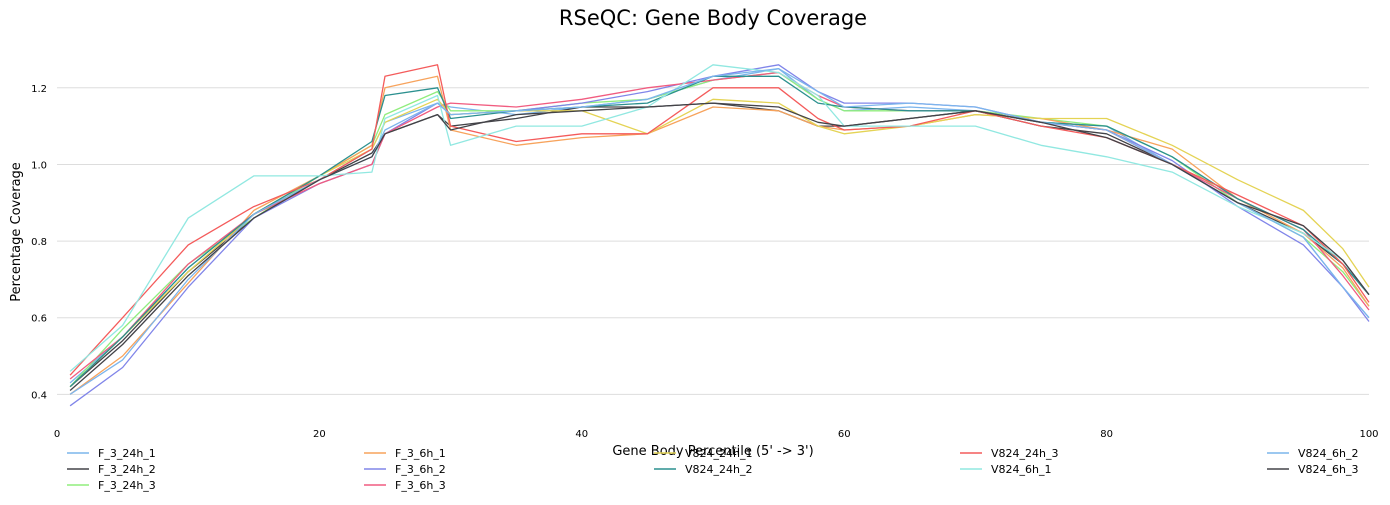 This screenshot has width=1390, height=505. Describe the element at coordinates (1328, 469) in the screenshot. I see `legend-label: V824_6h_3` at that location.